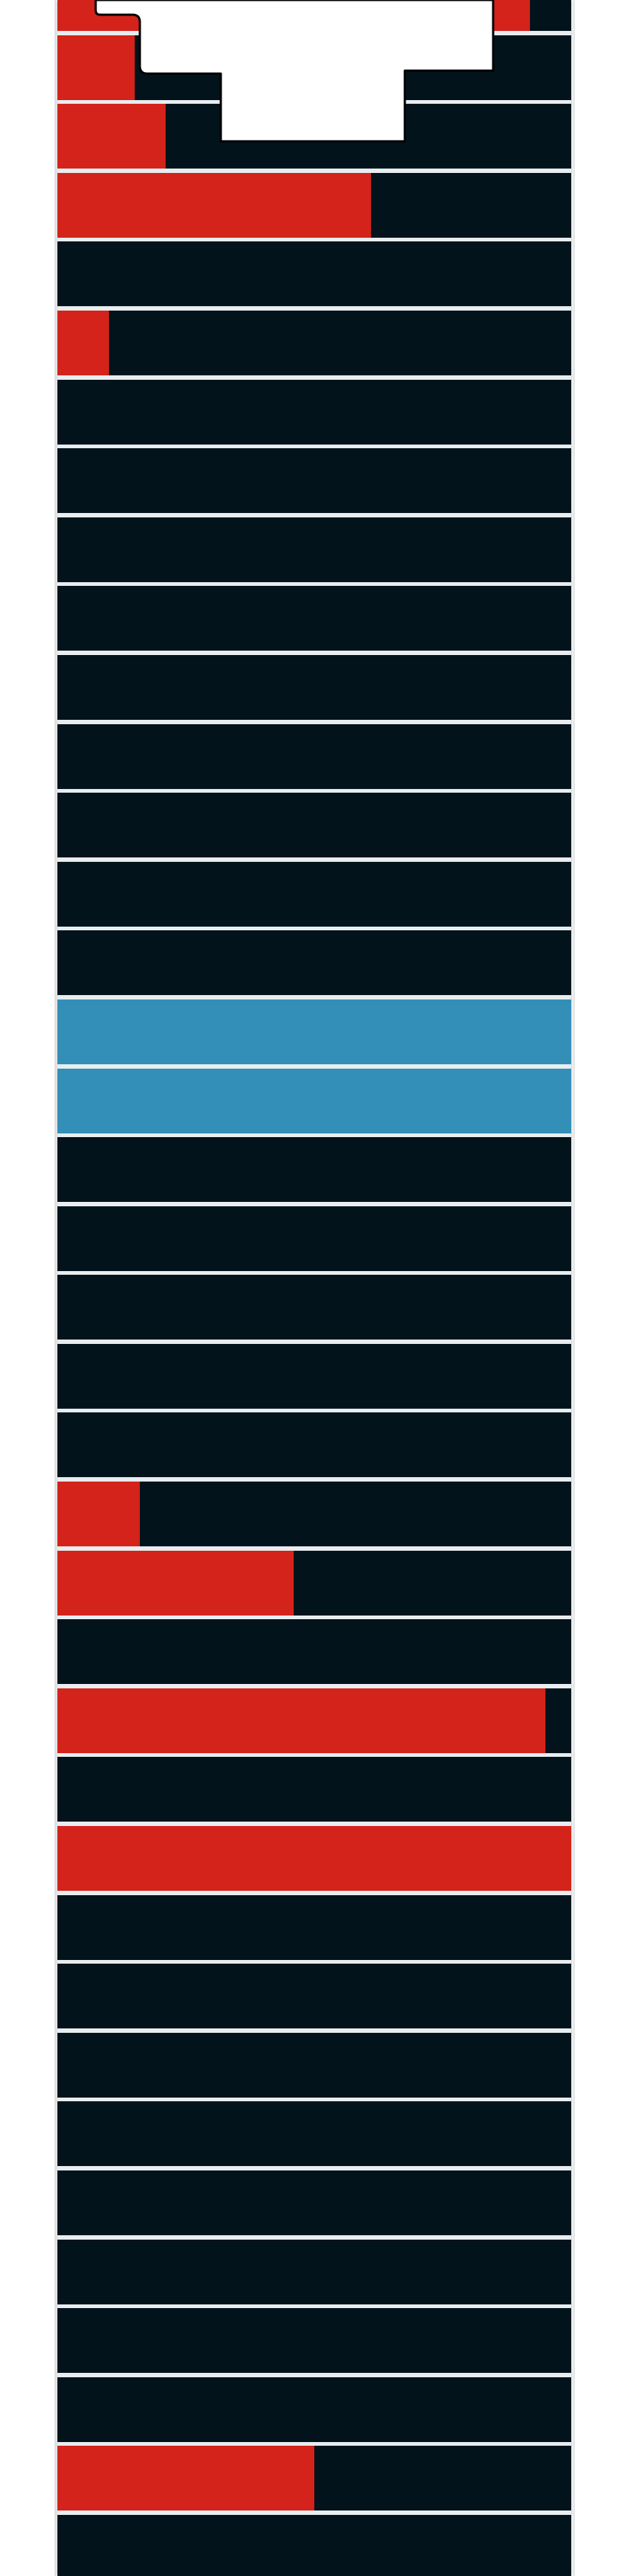 The height and width of the screenshot is (2576, 633). I want to click on left-edge-line, so click(55, 1288).